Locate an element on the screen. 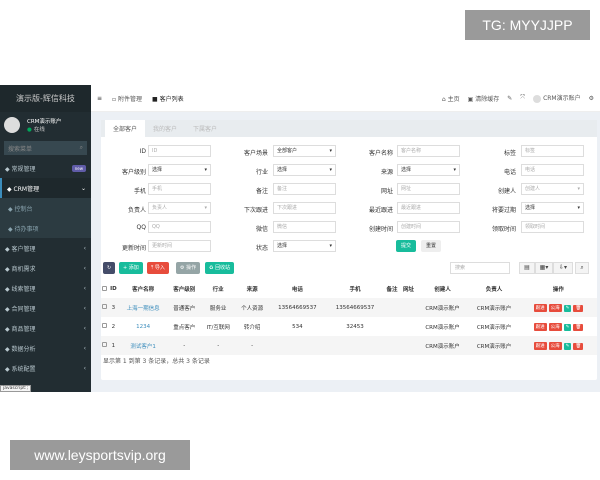 The image size is (600, 480). menu-search: 搜索菜单 ⌕ is located at coordinates (45, 148).